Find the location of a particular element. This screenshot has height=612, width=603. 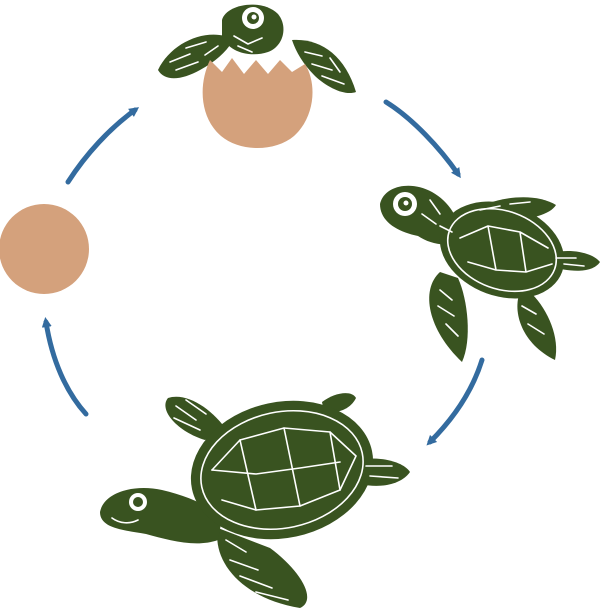

arrow-adult-to-egg is located at coordinates (65, 367).